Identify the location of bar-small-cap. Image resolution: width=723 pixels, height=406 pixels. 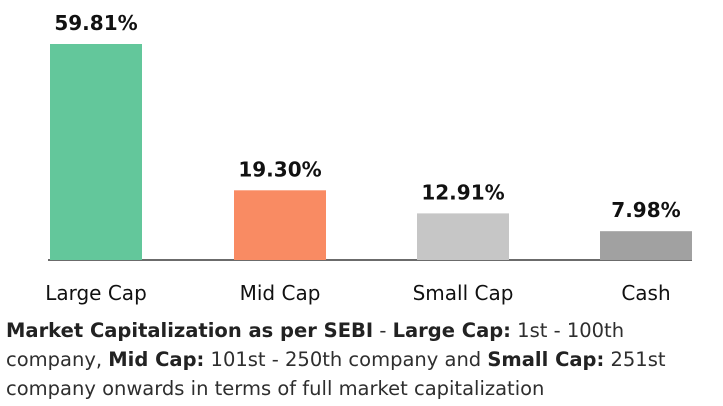
(463, 236).